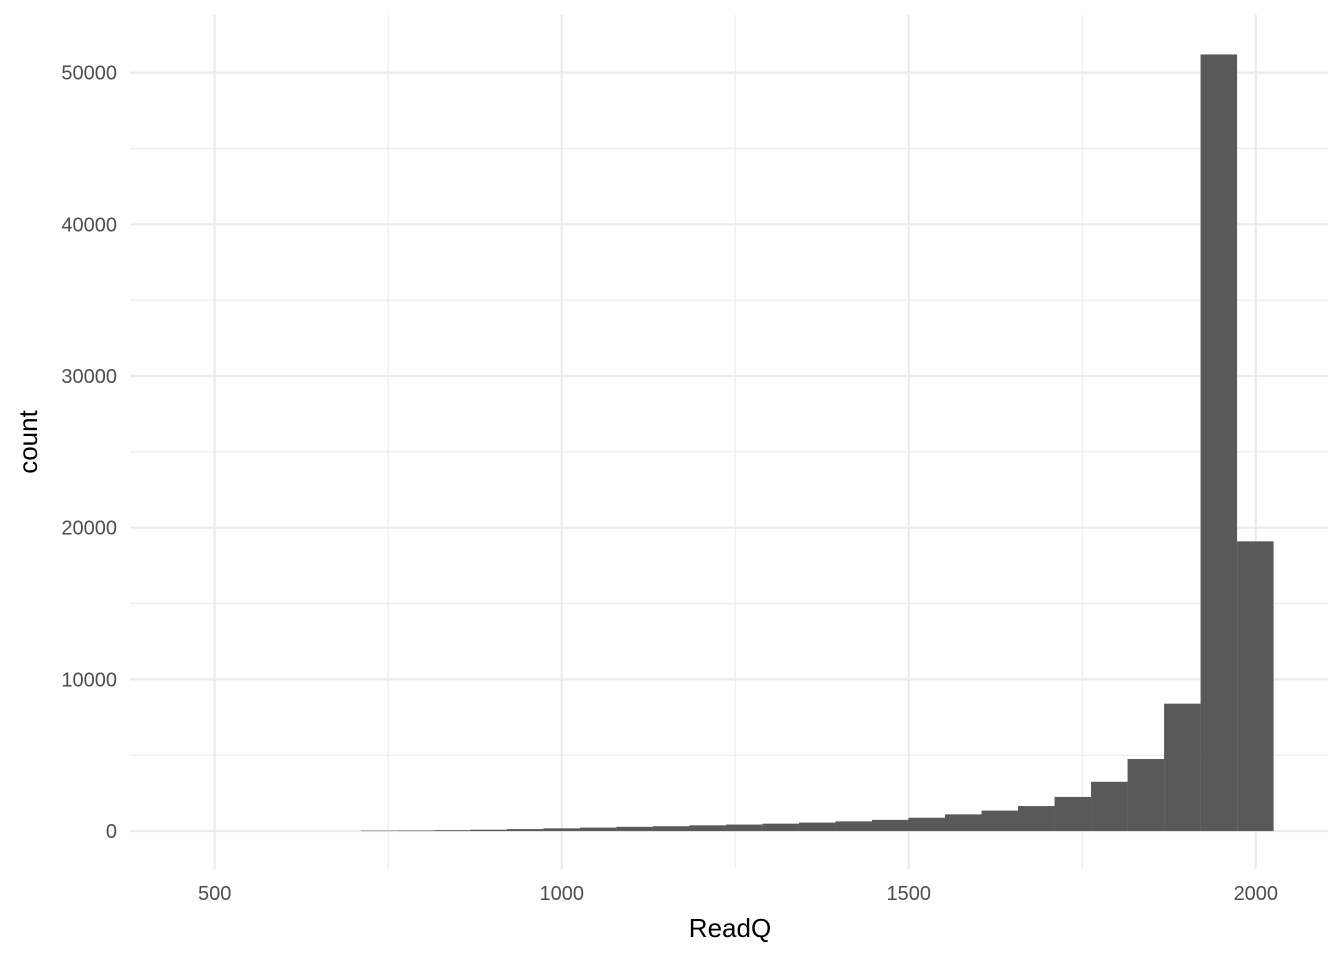 This screenshot has width=1344, height=960. I want to click on y-tick-label: 20000, so click(89, 529).